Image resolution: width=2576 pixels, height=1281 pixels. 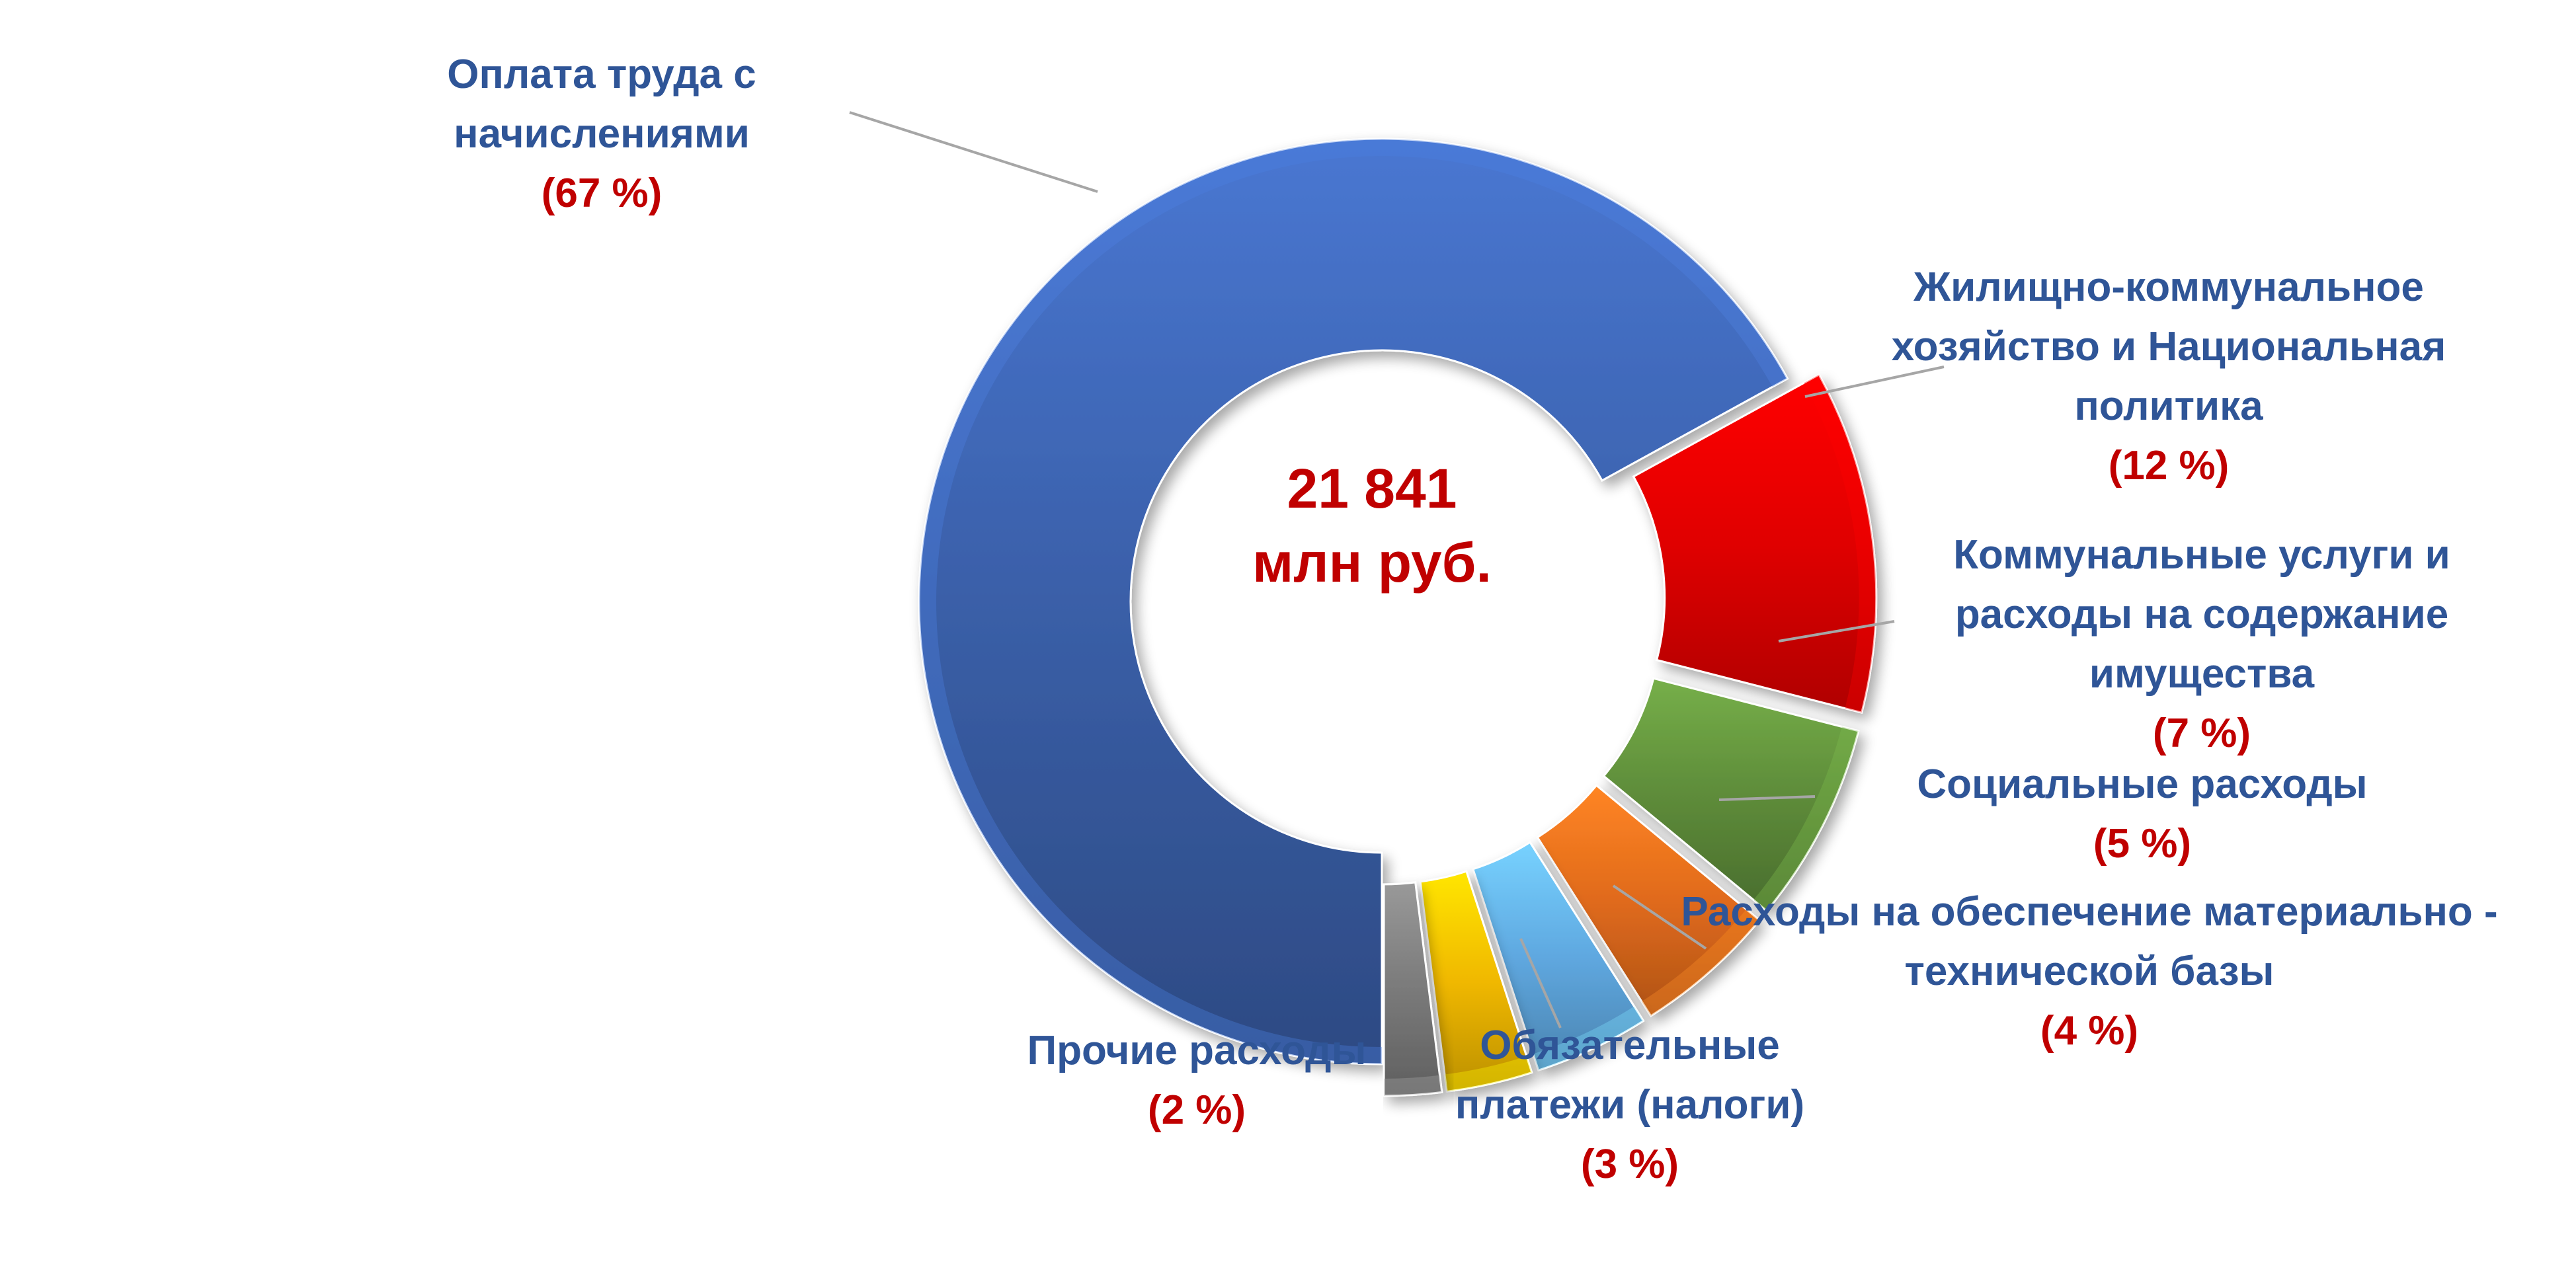 What do you see at coordinates (602, 74) in the screenshot?
I see `slice-label-text: Оплата труда с` at bounding box center [602, 74].